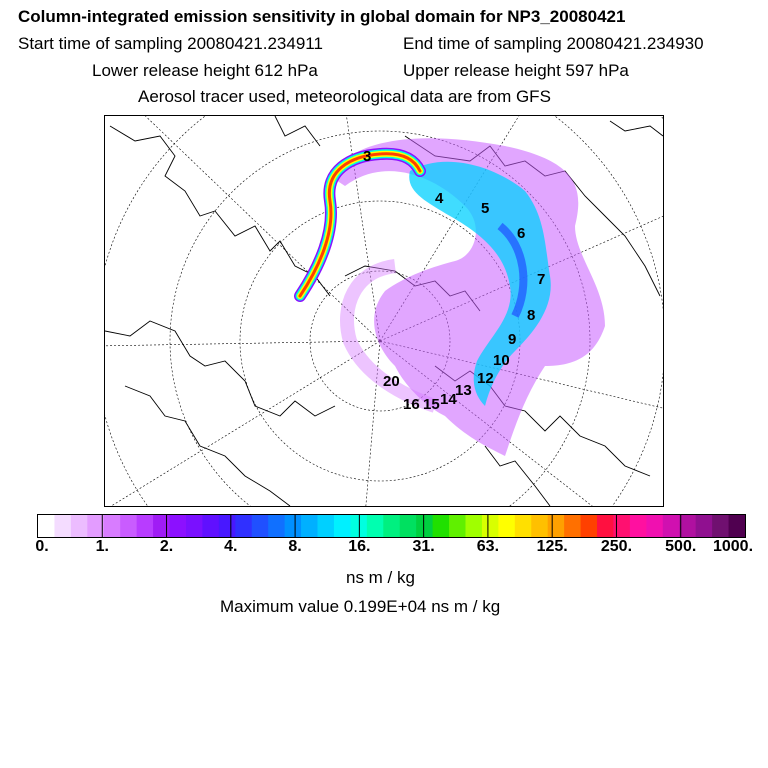  Describe the element at coordinates (102, 546) in the screenshot. I see `colorbar-tick-label: 1.` at that location.